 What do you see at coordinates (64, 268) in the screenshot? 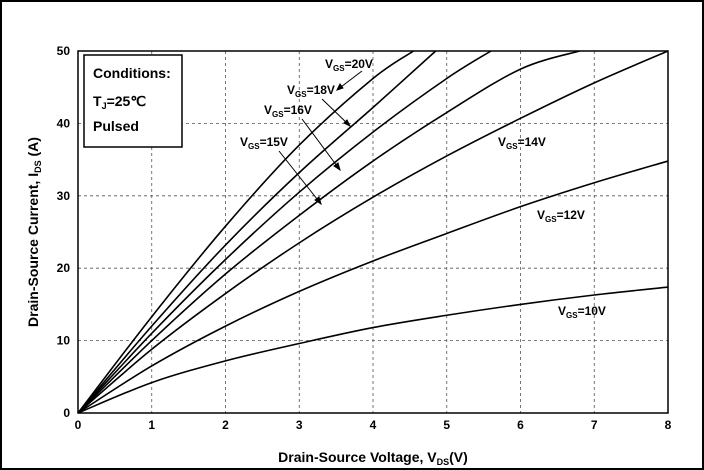
I see `y-tick-label-2: 20` at bounding box center [64, 268].